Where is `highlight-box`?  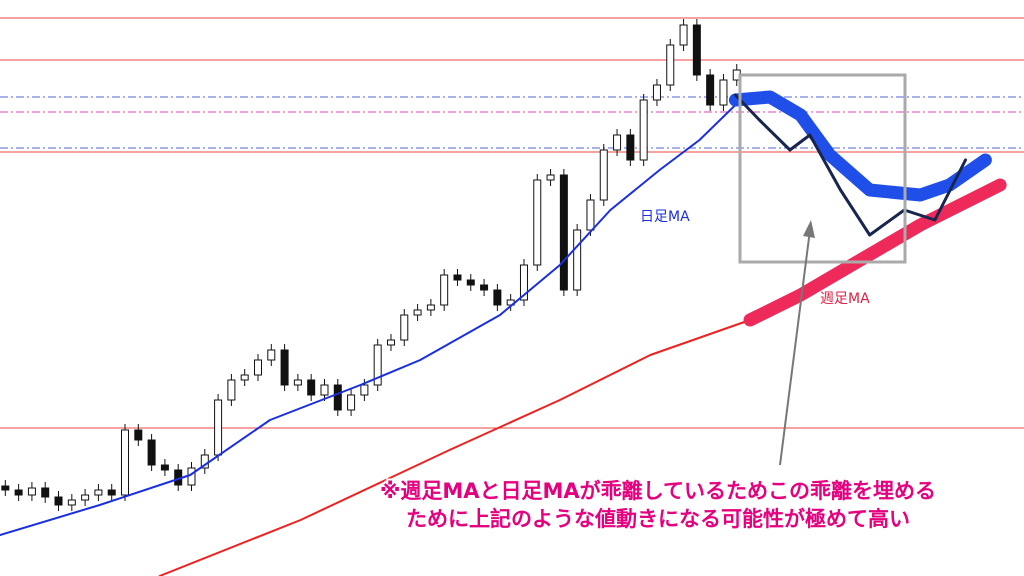 highlight-box is located at coordinates (822, 168).